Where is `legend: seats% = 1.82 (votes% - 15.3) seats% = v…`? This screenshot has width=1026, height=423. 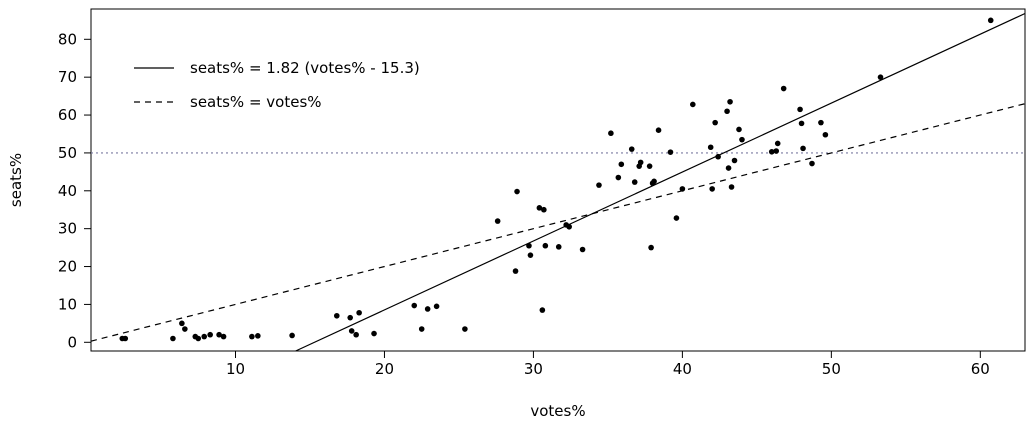 legend: seats% = 1.82 (votes% - 15.3) seats% = v… is located at coordinates (277, 85).